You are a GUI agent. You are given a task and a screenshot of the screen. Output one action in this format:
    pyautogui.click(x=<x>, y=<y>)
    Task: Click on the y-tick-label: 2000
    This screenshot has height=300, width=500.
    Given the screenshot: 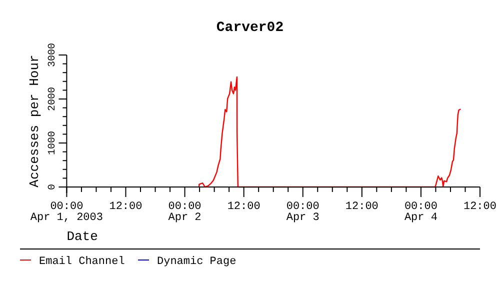 What is the action you would take?
    pyautogui.click(x=53, y=99)
    